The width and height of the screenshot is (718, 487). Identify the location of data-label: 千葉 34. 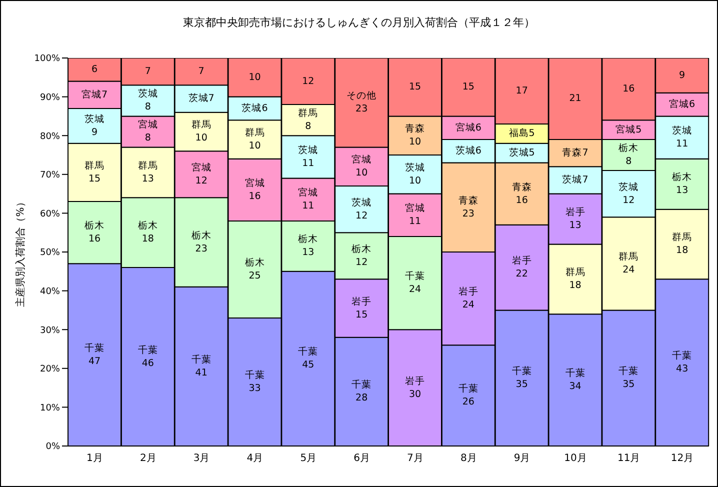
(575, 379).